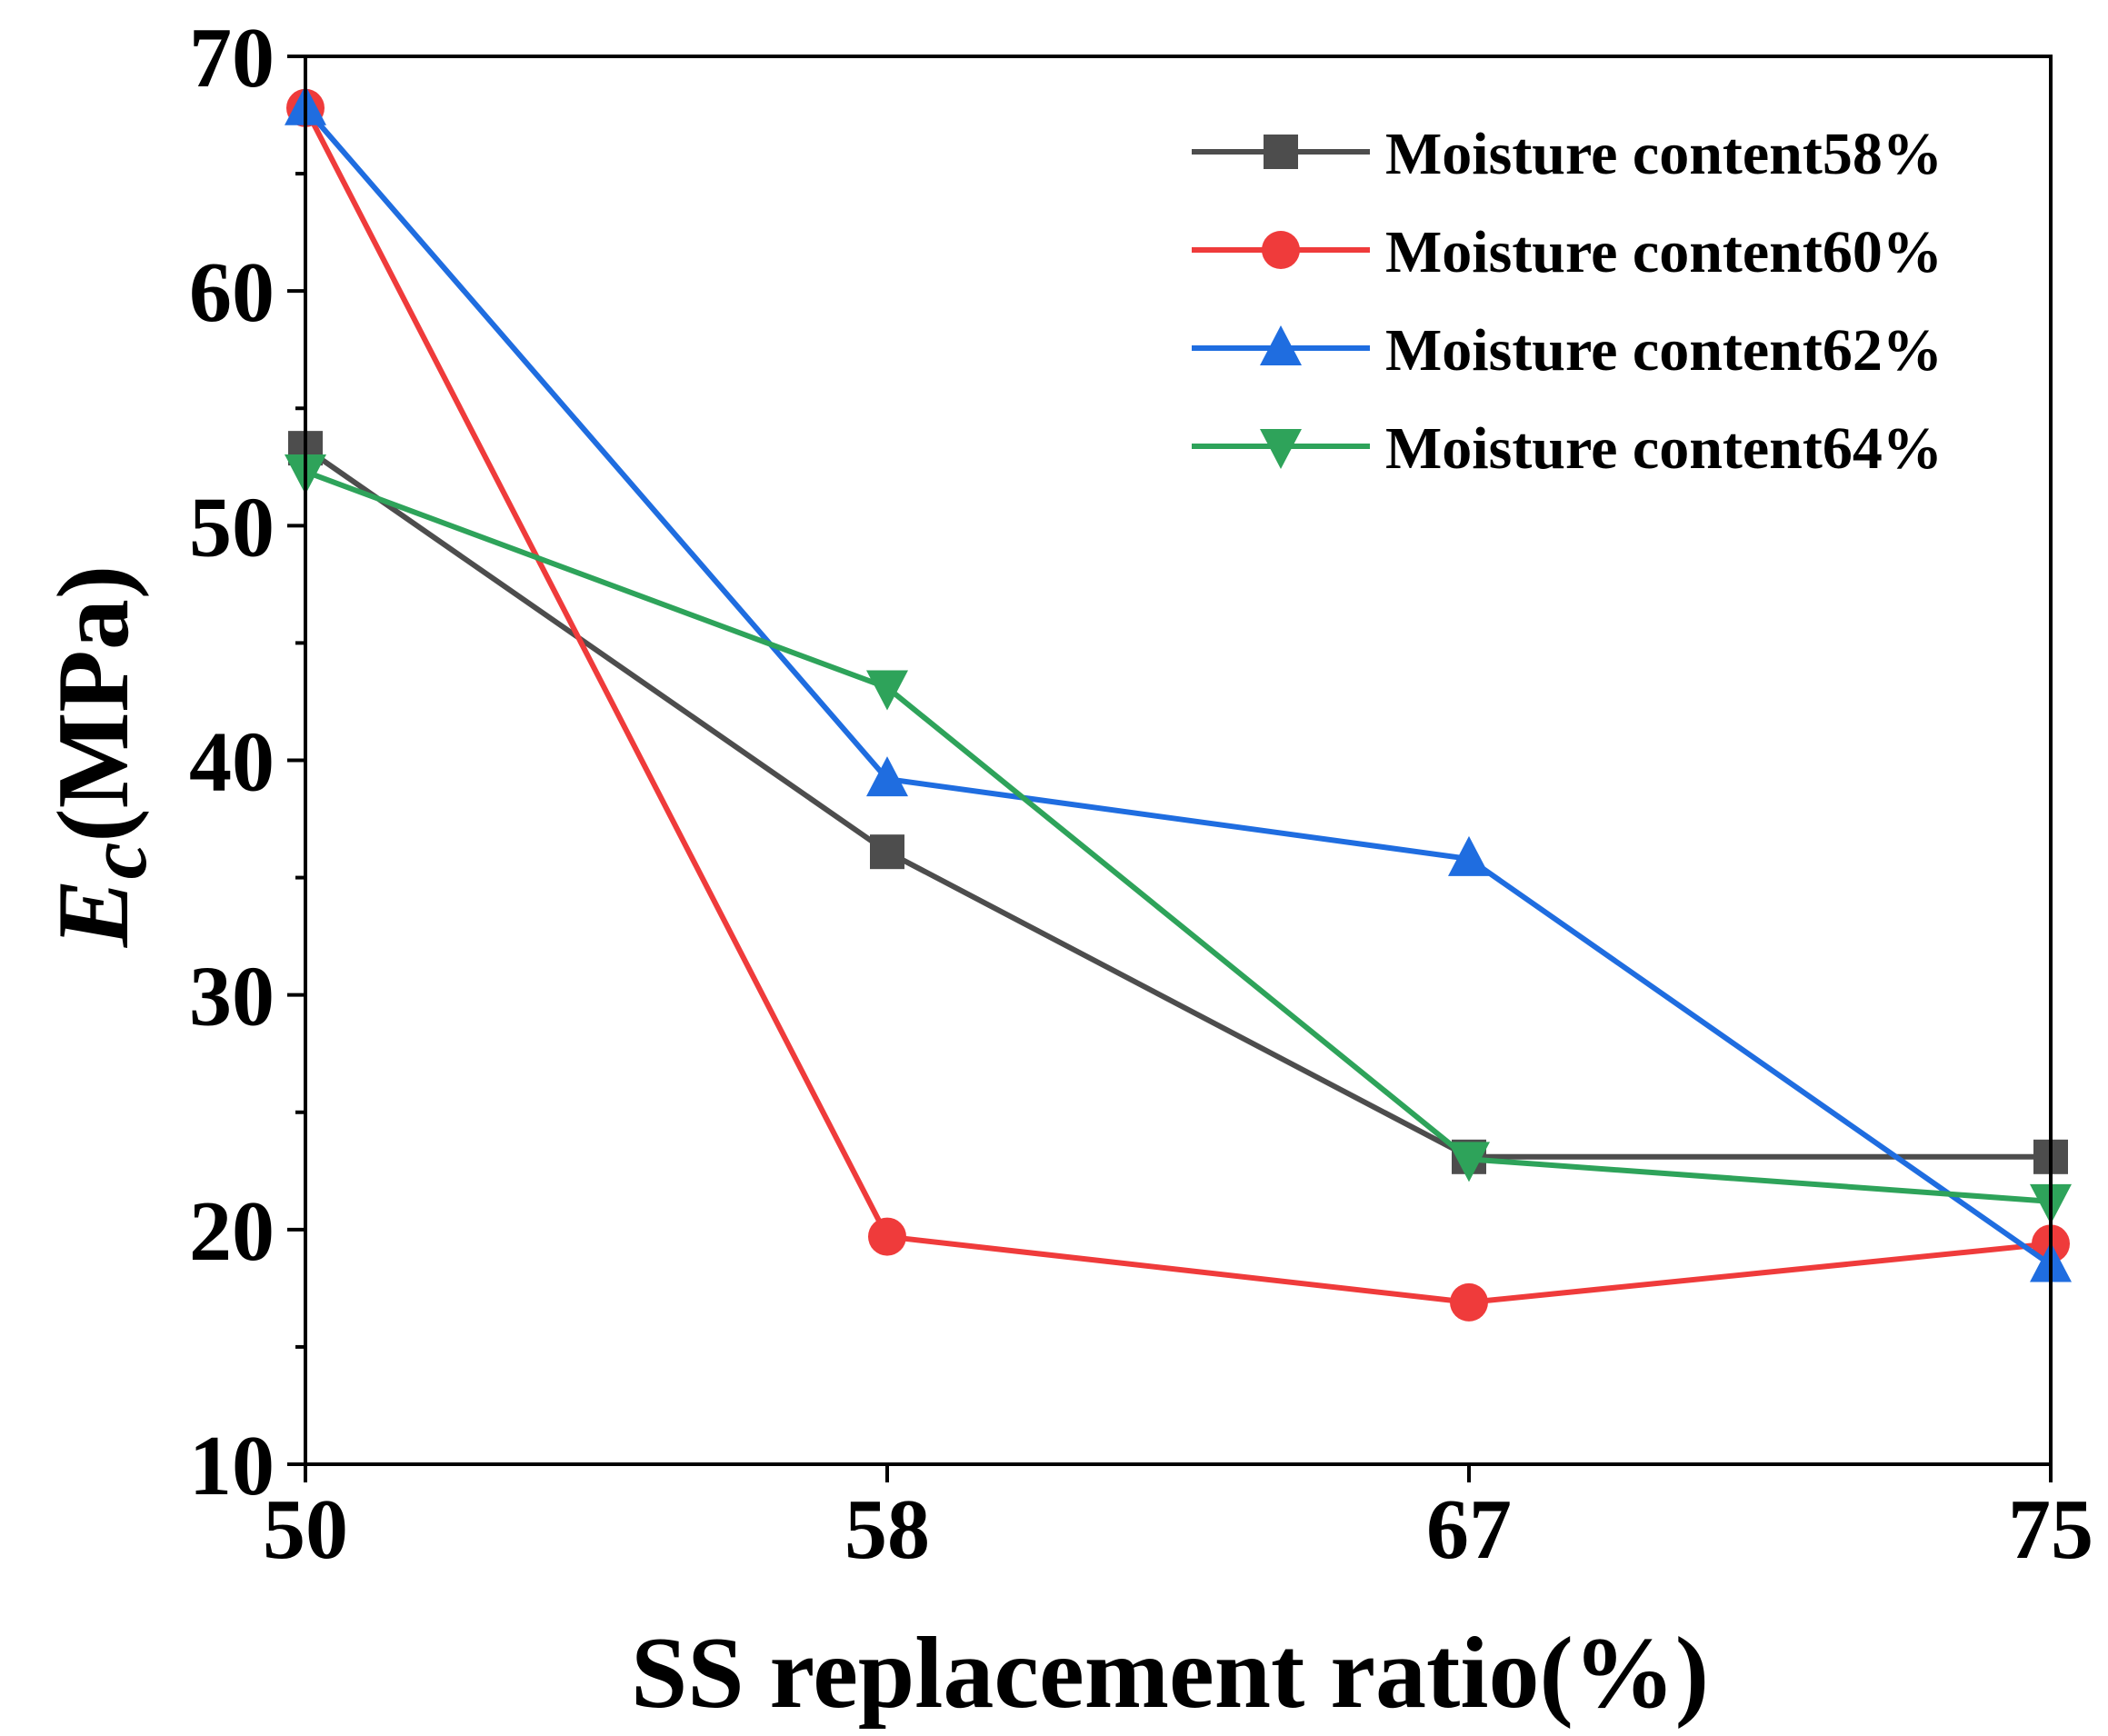 This screenshot has width=2108, height=1736. What do you see at coordinates (232, 527) in the screenshot?
I see `y-tick-label: 50` at bounding box center [232, 527].